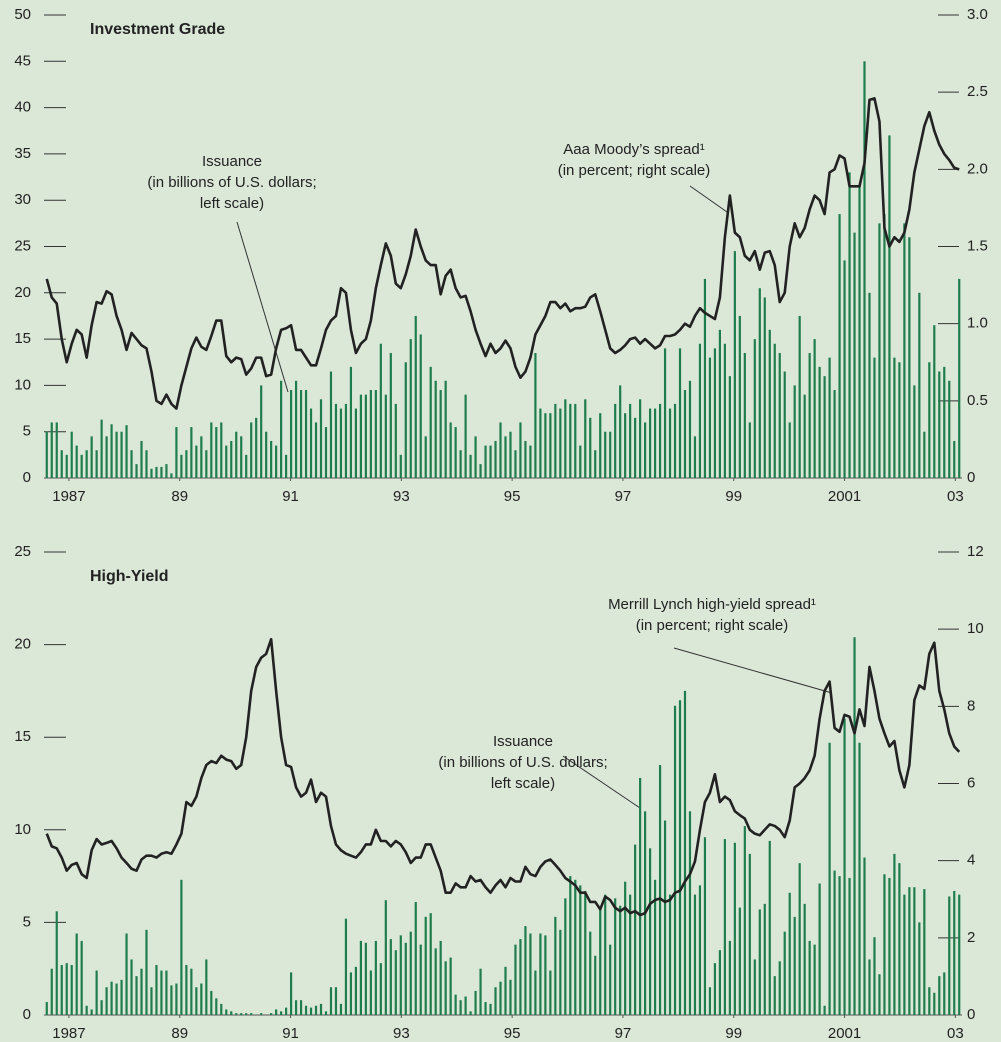 The width and height of the screenshot is (1001, 1042). Describe the element at coordinates (623, 496) in the screenshot. I see `x-tick-label: 97` at that location.